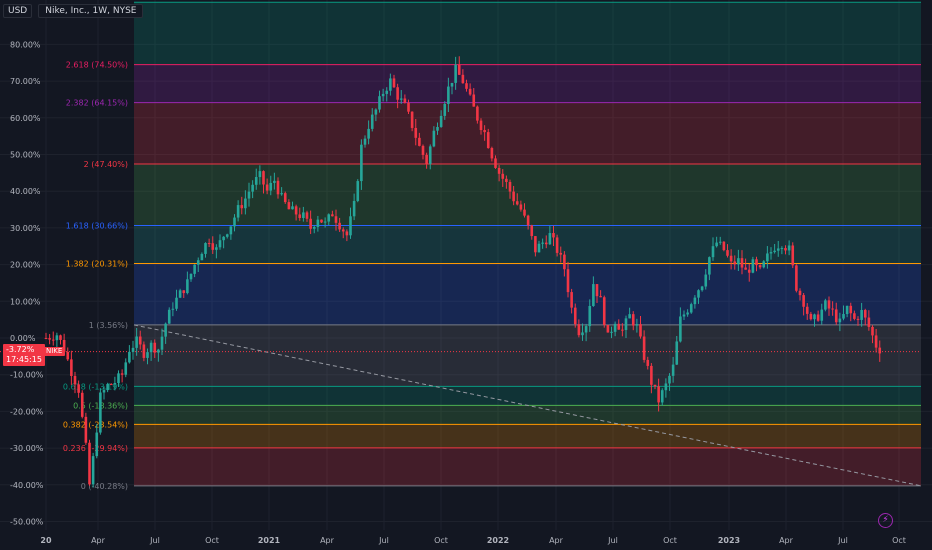  I want to click on currency-button: USD, so click(18, 11).